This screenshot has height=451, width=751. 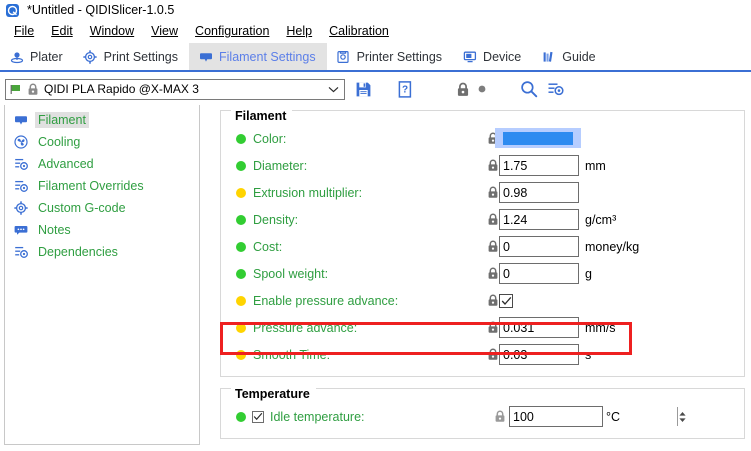 I want to click on tab-device: Device, so click(x=492, y=57).